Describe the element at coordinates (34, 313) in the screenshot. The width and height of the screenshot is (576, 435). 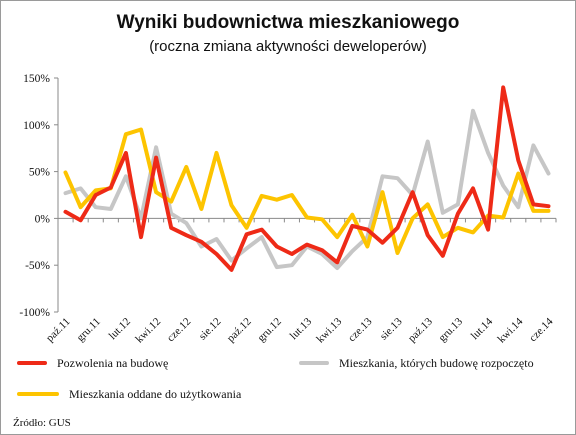
I see `y-tick-label: -100%` at that location.